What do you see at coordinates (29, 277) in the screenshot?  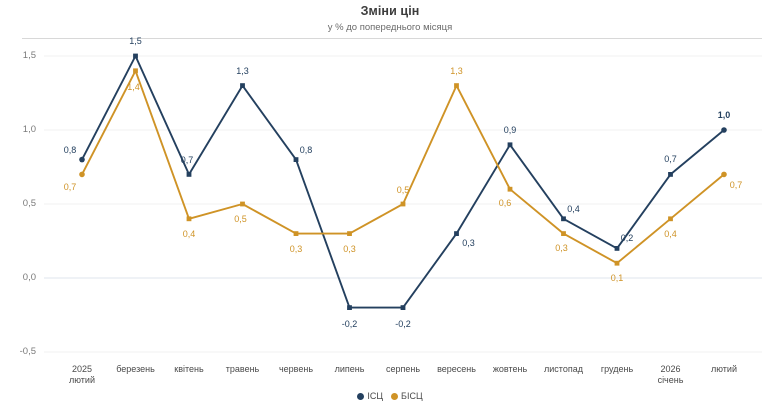 I see `y-axis-tick-label: 0,0` at bounding box center [29, 277].